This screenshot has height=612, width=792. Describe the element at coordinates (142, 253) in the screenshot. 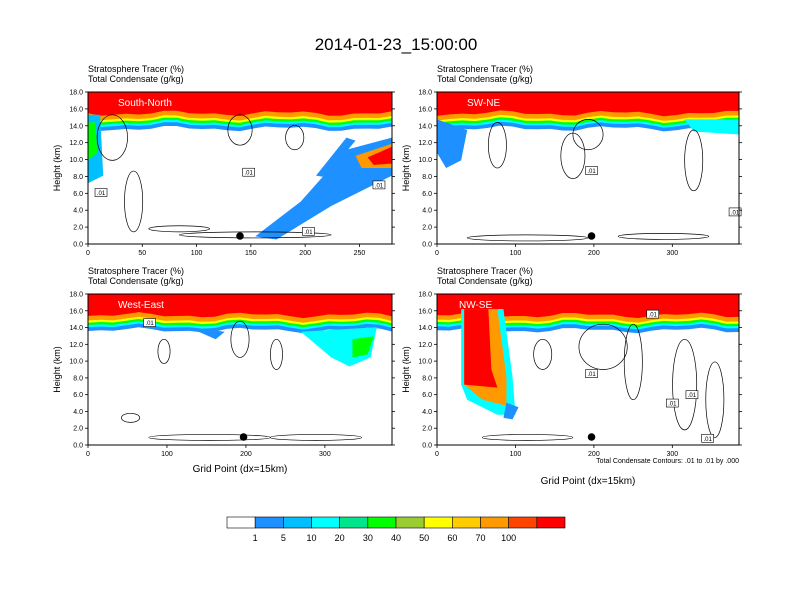

I see `x-tick-label: 50` at that location.